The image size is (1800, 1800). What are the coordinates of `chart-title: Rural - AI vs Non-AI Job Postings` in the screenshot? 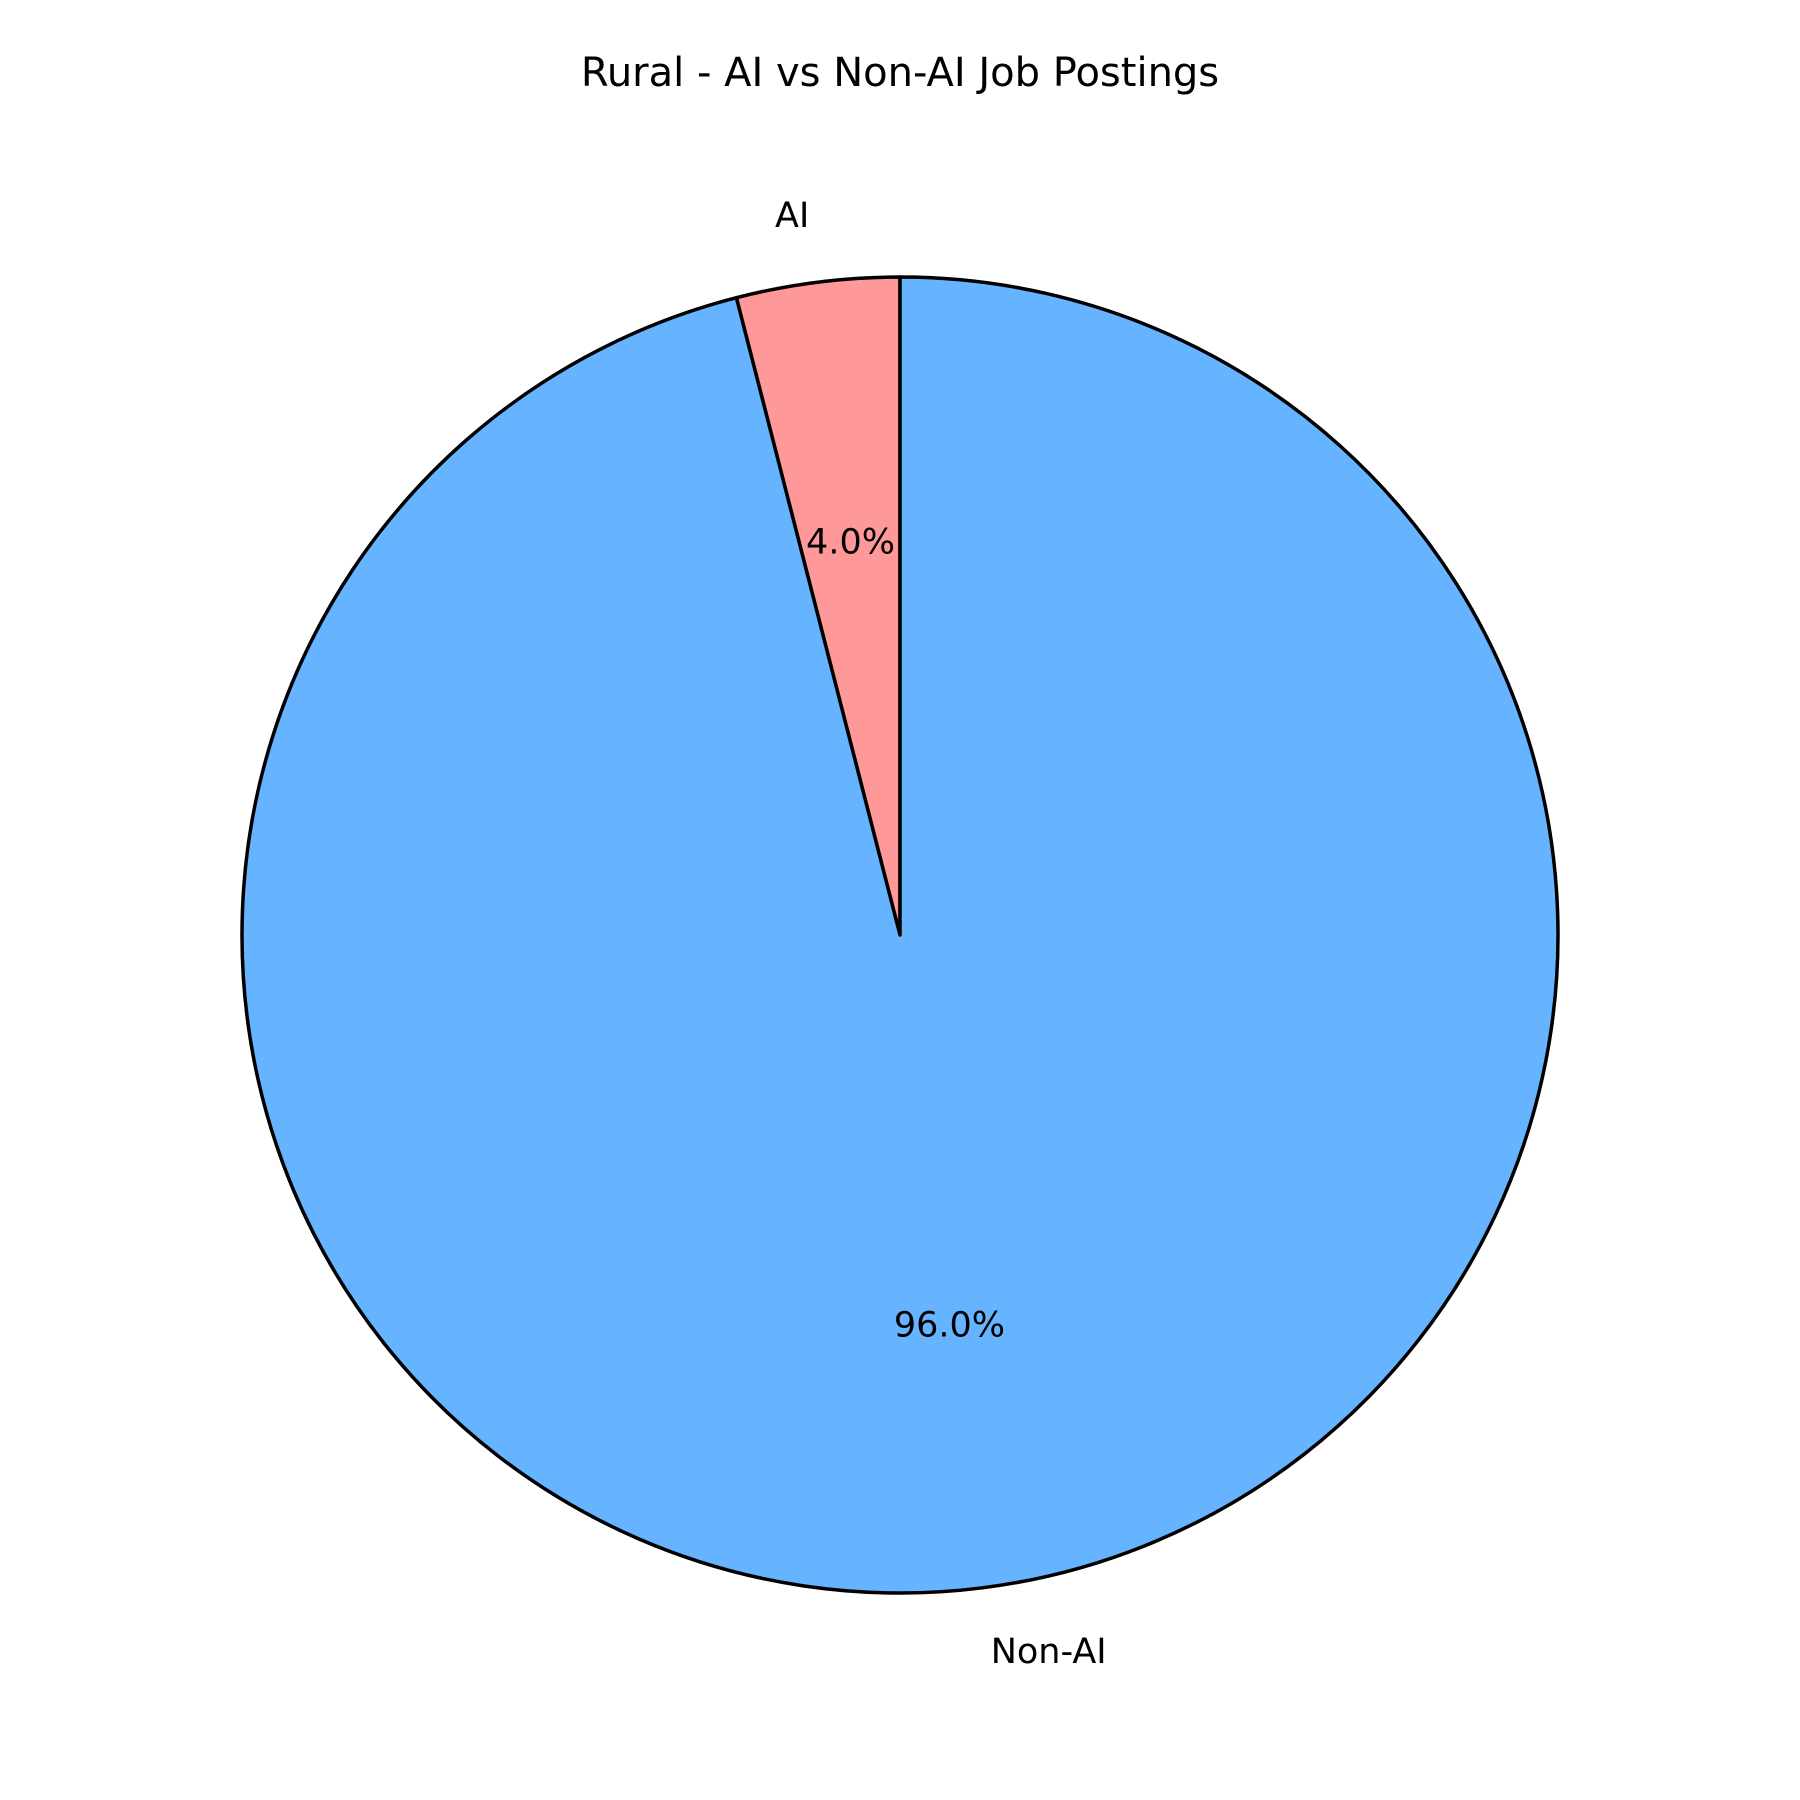 It's located at (900, 73).